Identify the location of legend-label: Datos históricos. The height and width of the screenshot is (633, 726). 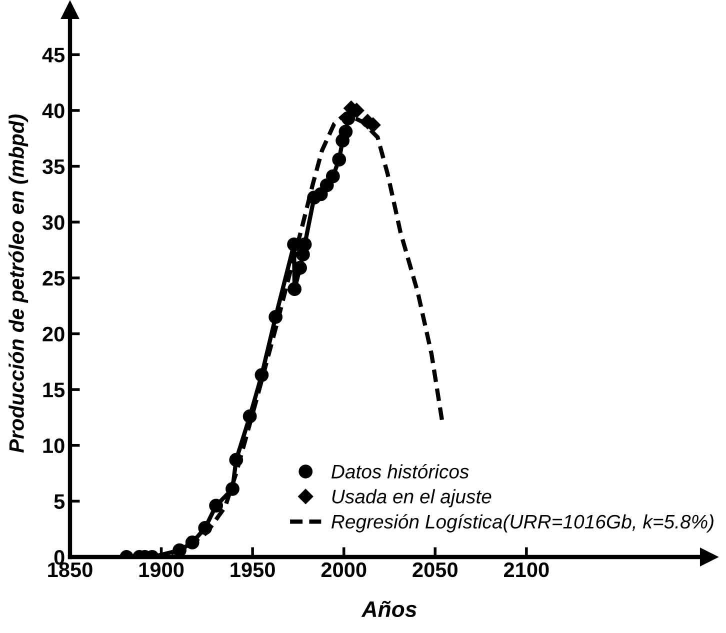
(400, 471).